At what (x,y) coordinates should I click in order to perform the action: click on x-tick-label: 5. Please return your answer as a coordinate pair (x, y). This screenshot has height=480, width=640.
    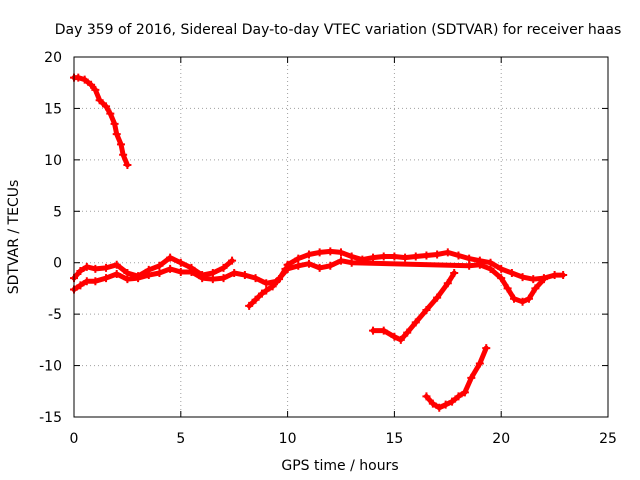
    Looking at the image, I should click on (180, 439).